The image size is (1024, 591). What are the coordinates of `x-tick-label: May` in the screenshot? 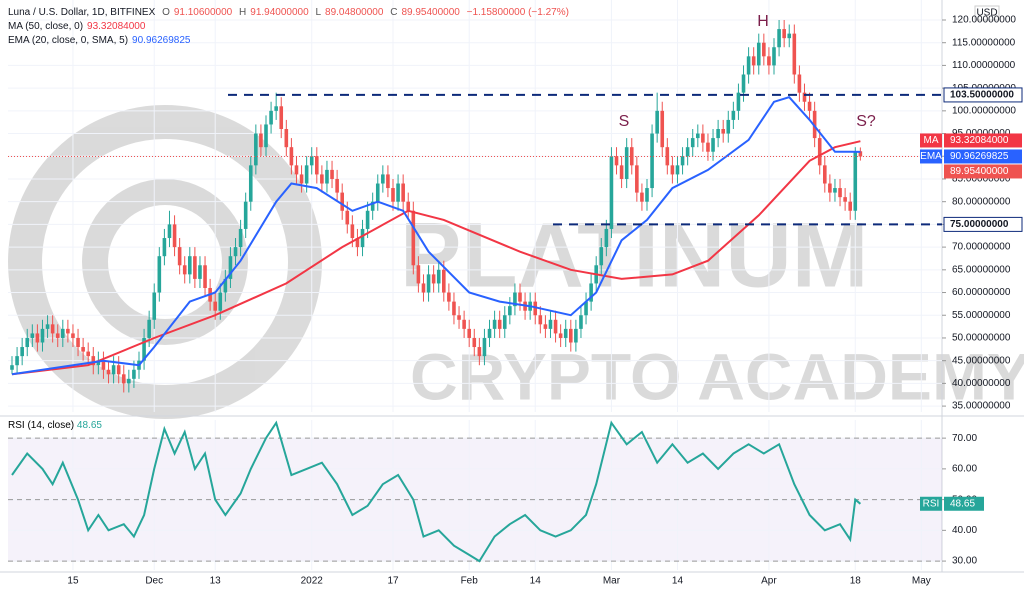 It's located at (921, 581).